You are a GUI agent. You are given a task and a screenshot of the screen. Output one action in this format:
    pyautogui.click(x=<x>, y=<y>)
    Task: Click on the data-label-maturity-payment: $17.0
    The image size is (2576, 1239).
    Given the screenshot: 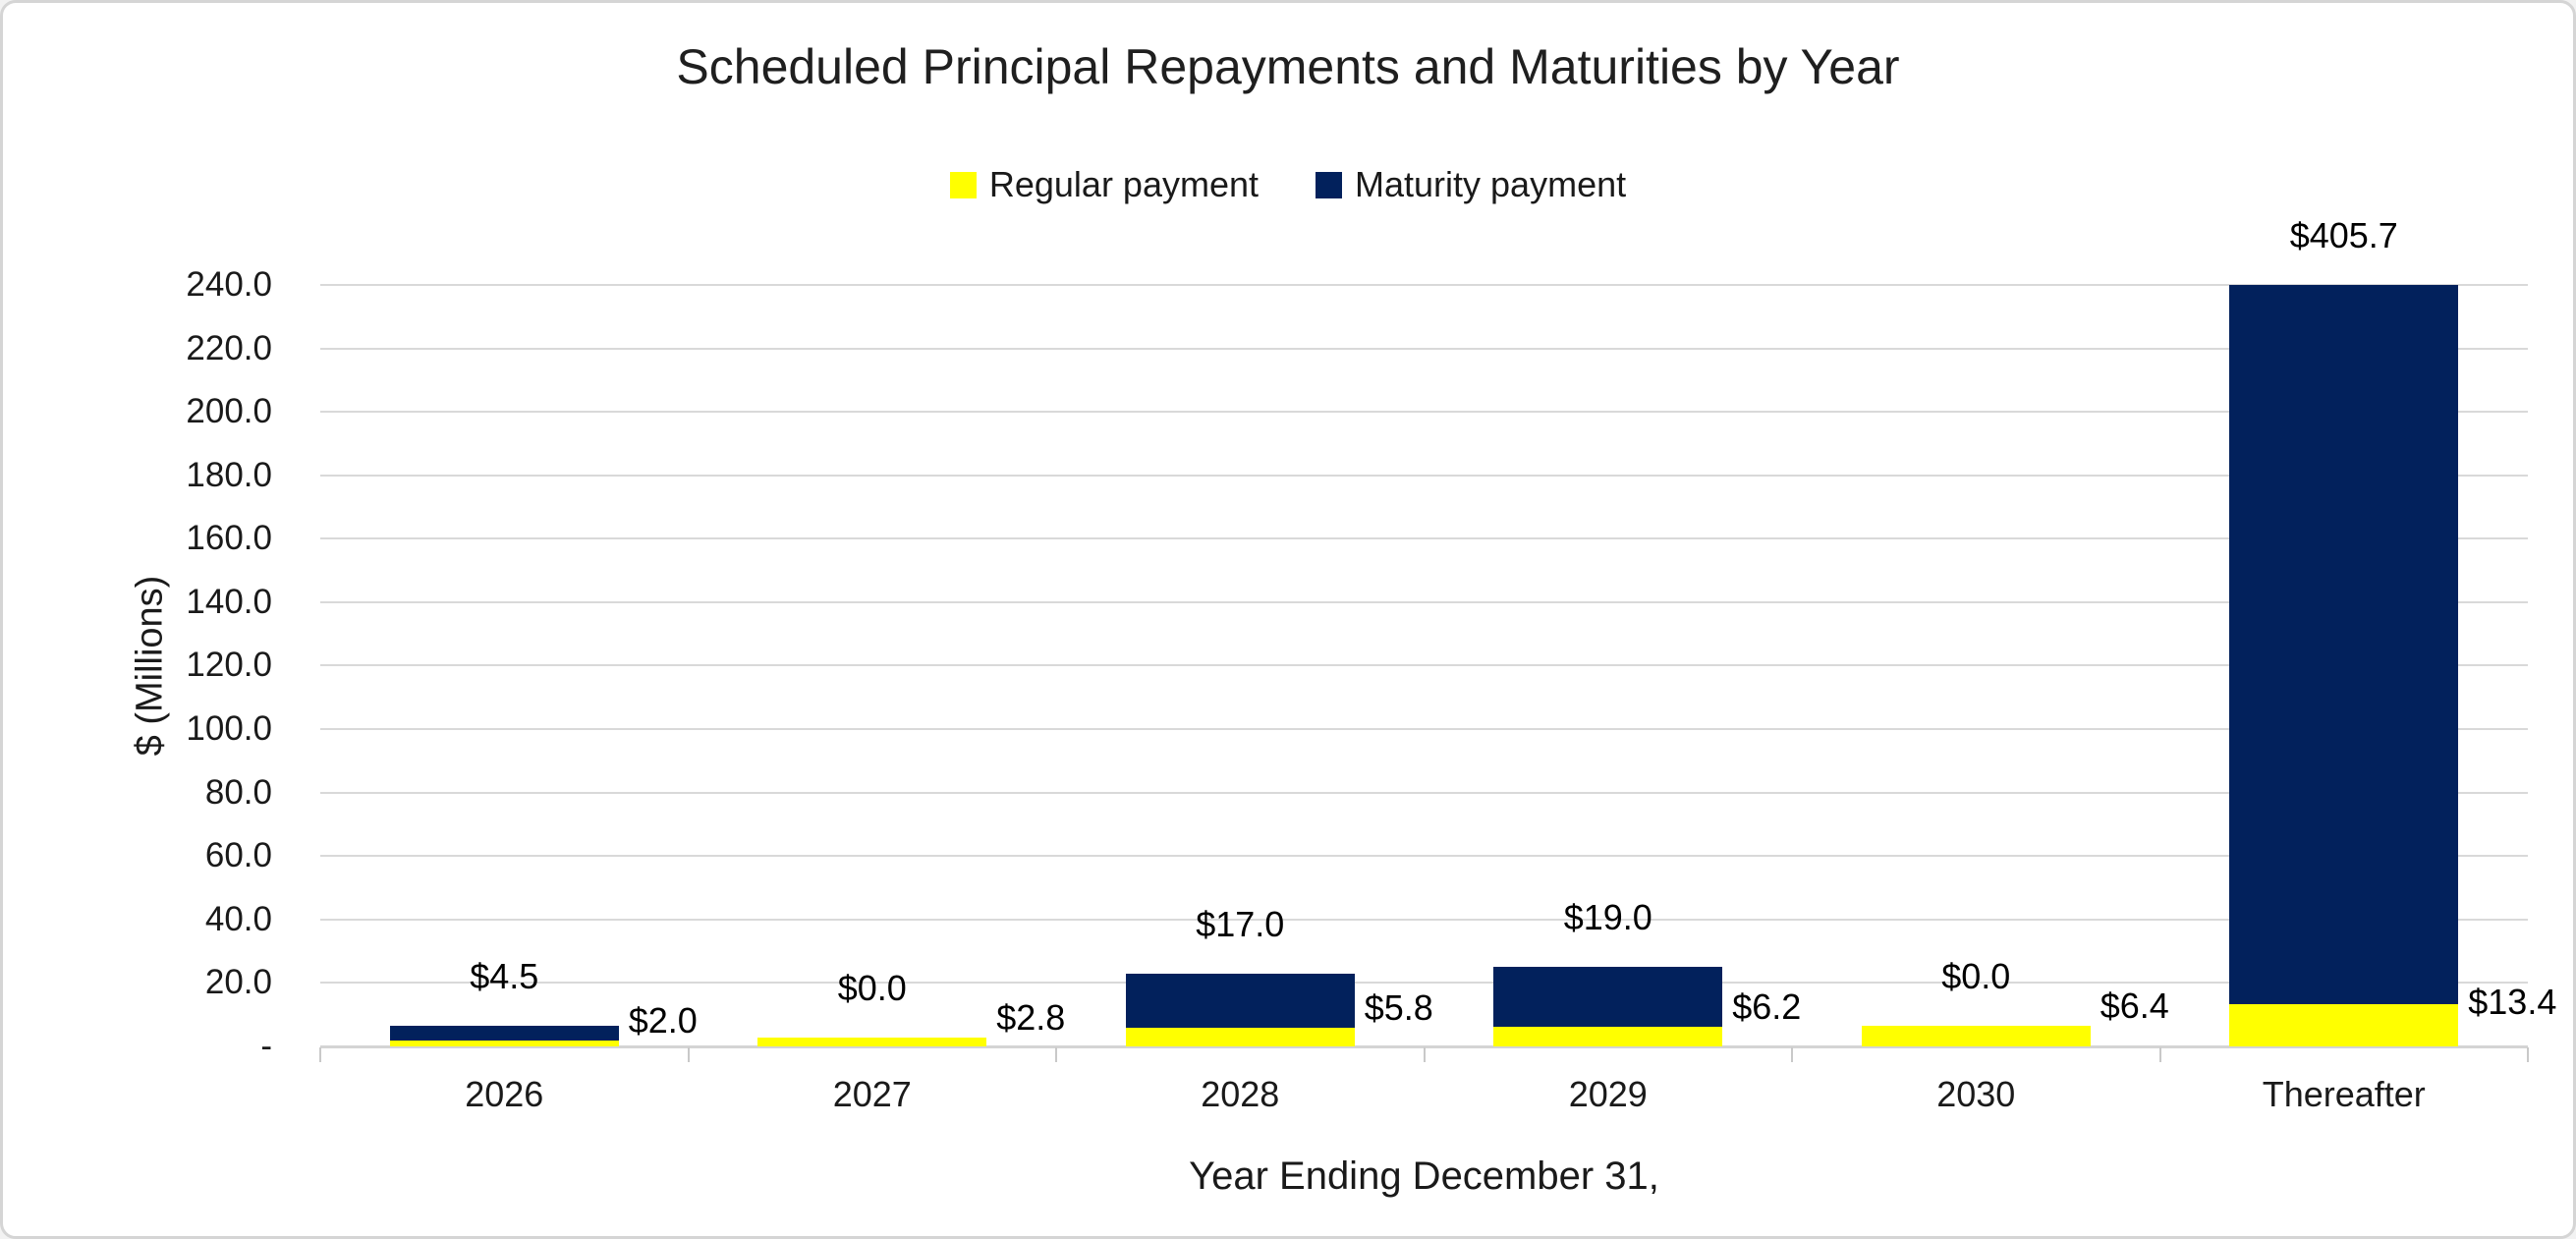 What is the action you would take?
    pyautogui.click(x=1240, y=924)
    